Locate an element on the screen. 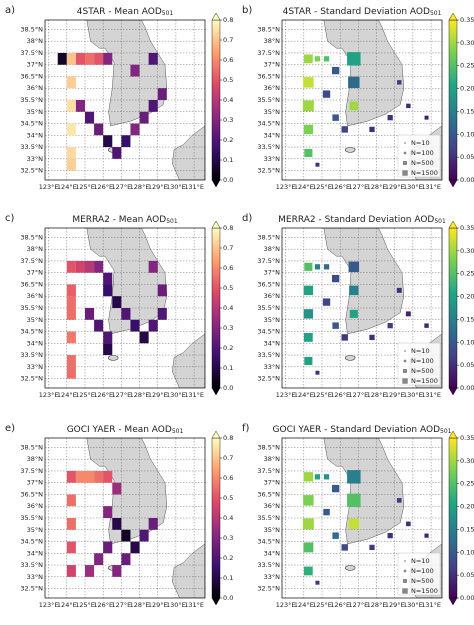 Image resolution: width=474 pixels, height=625 pixels. y-tick-label: 33.5°N is located at coordinates (31, 147).